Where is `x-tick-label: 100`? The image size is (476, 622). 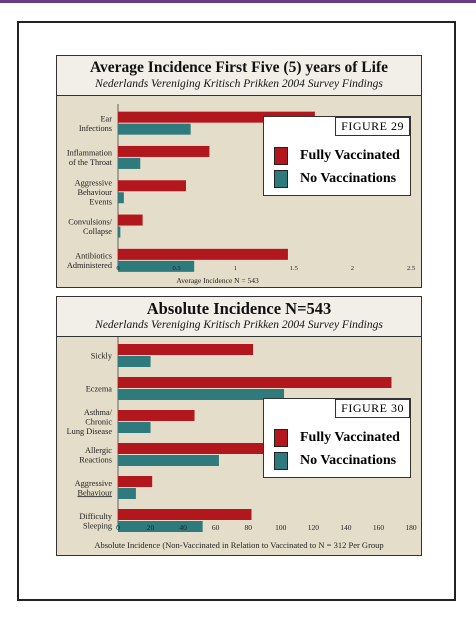 x-tick-label: 100 is located at coordinates (281, 527).